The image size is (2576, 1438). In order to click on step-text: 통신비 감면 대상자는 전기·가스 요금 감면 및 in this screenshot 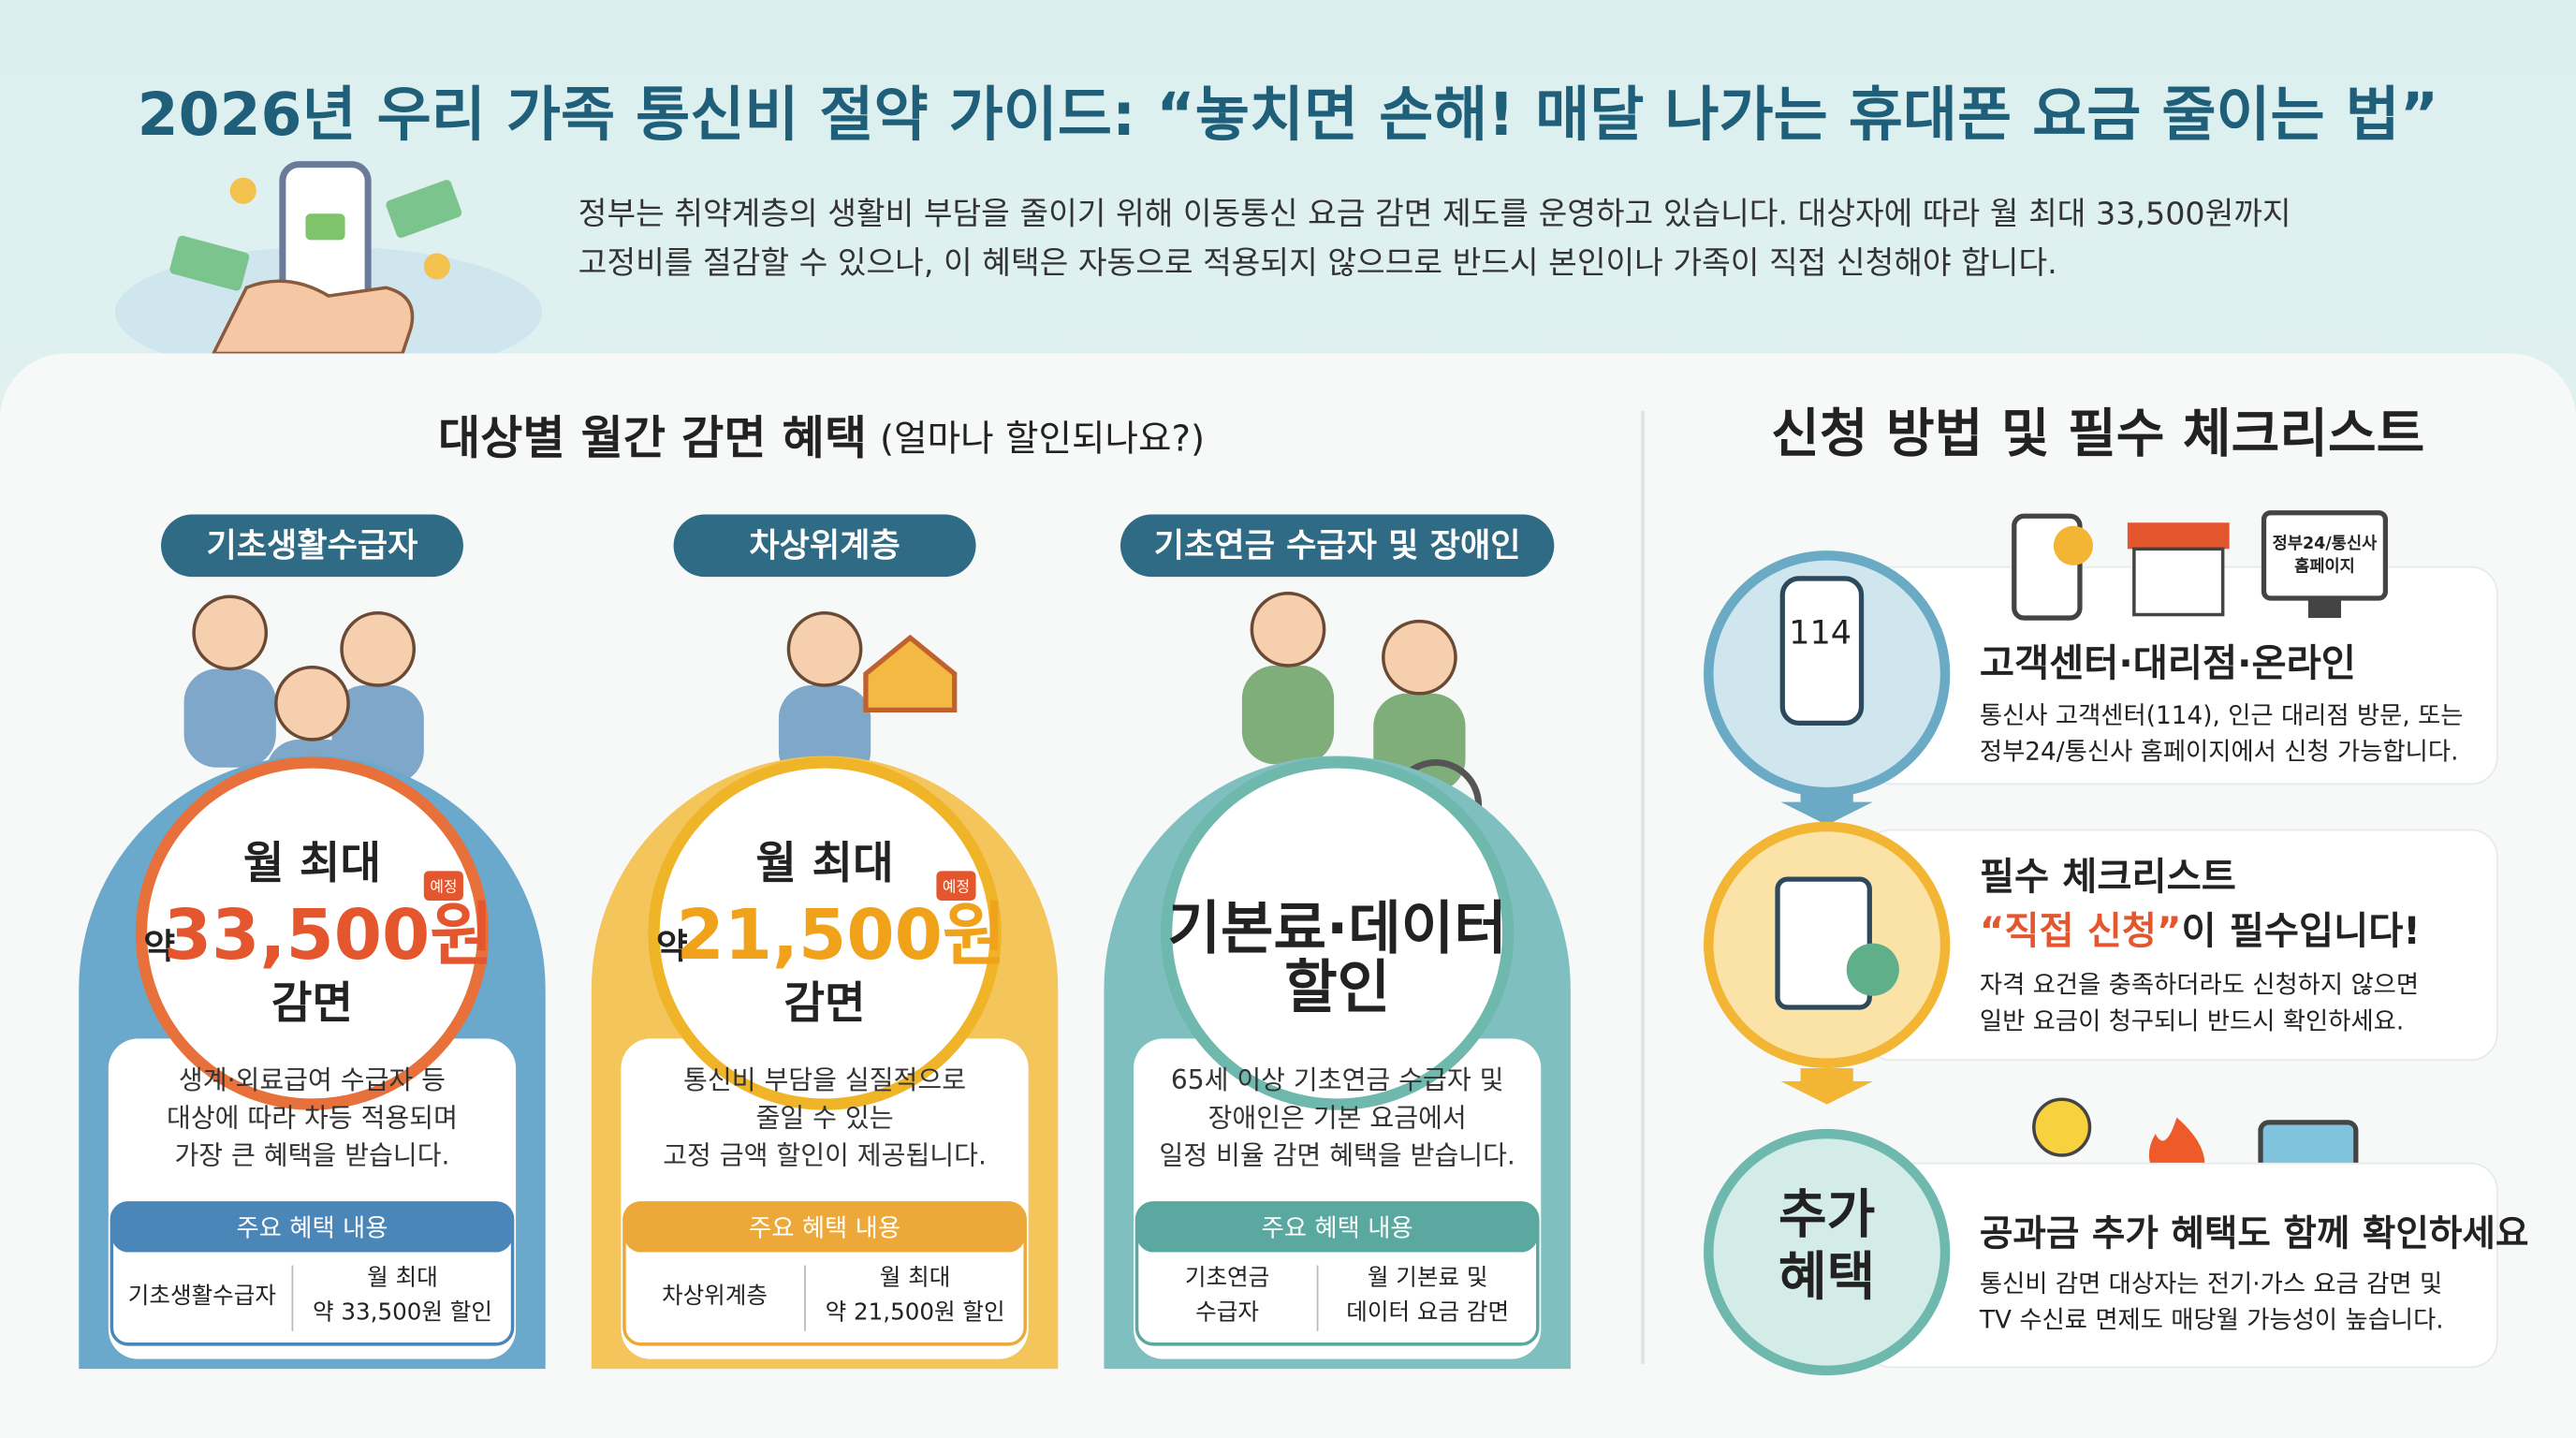, I will do `click(2211, 1284)`.